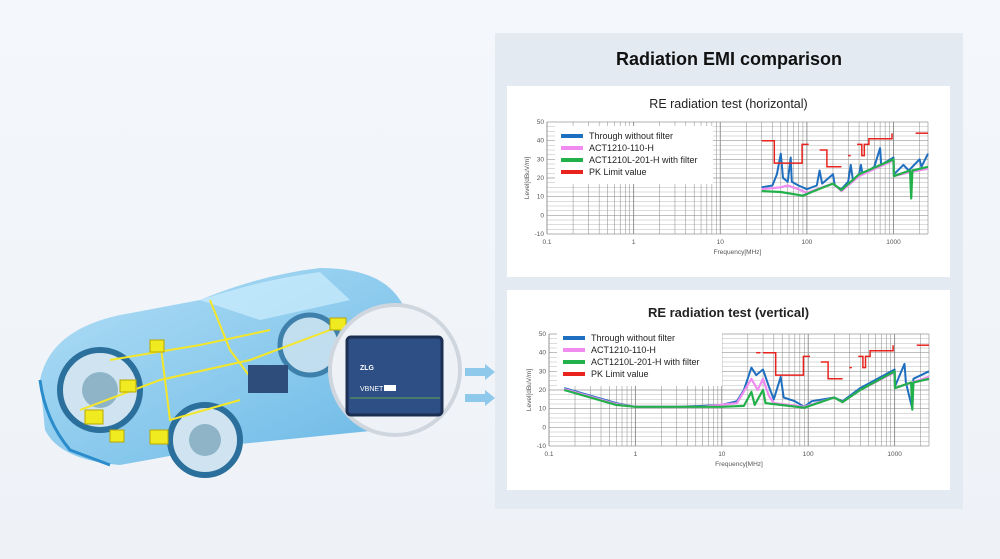  I want to click on ecu-modules, so click(215, 381).